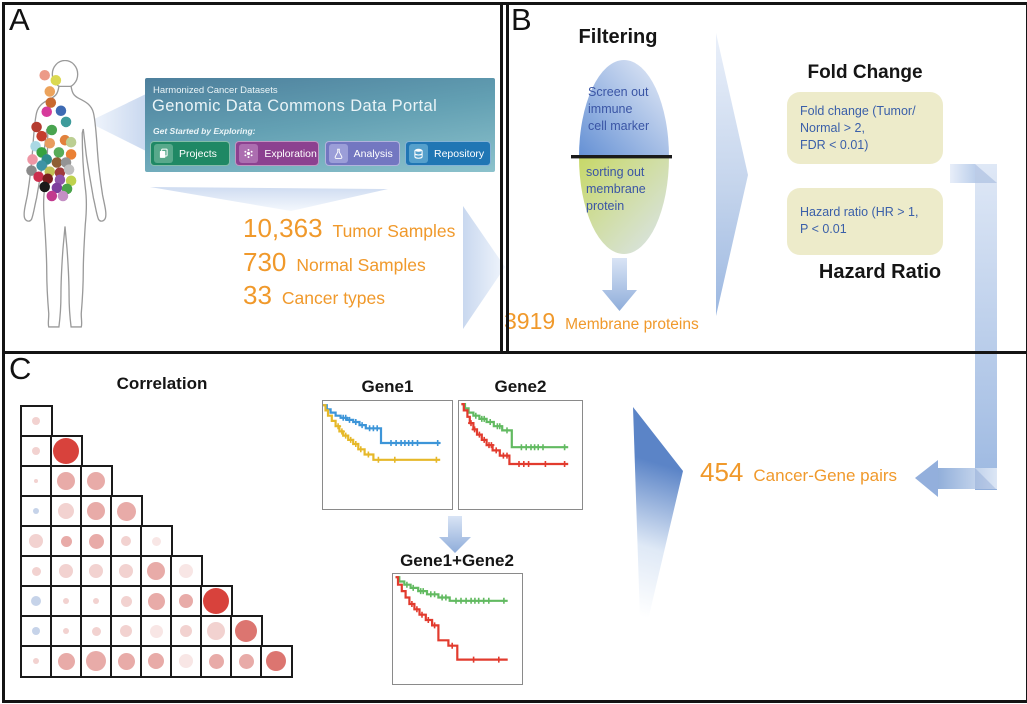 The image size is (1027, 704). What do you see at coordinates (484, 267) in the screenshot?
I see `flow-arrow-panel-a-to-b` at bounding box center [484, 267].